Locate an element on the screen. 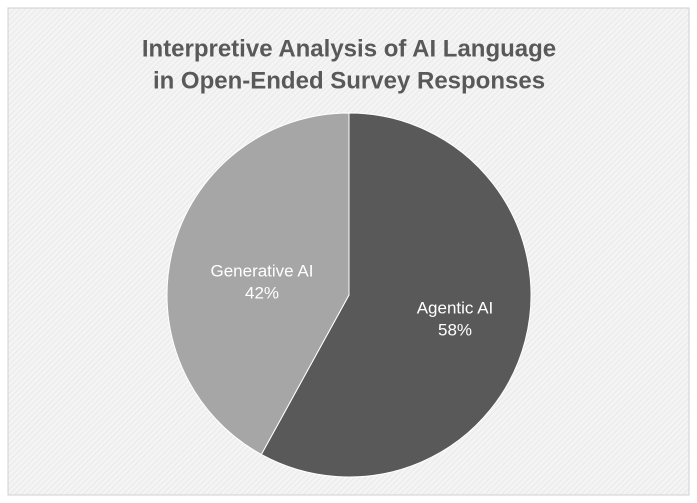  slice-value-label: 58% is located at coordinates (455, 329).